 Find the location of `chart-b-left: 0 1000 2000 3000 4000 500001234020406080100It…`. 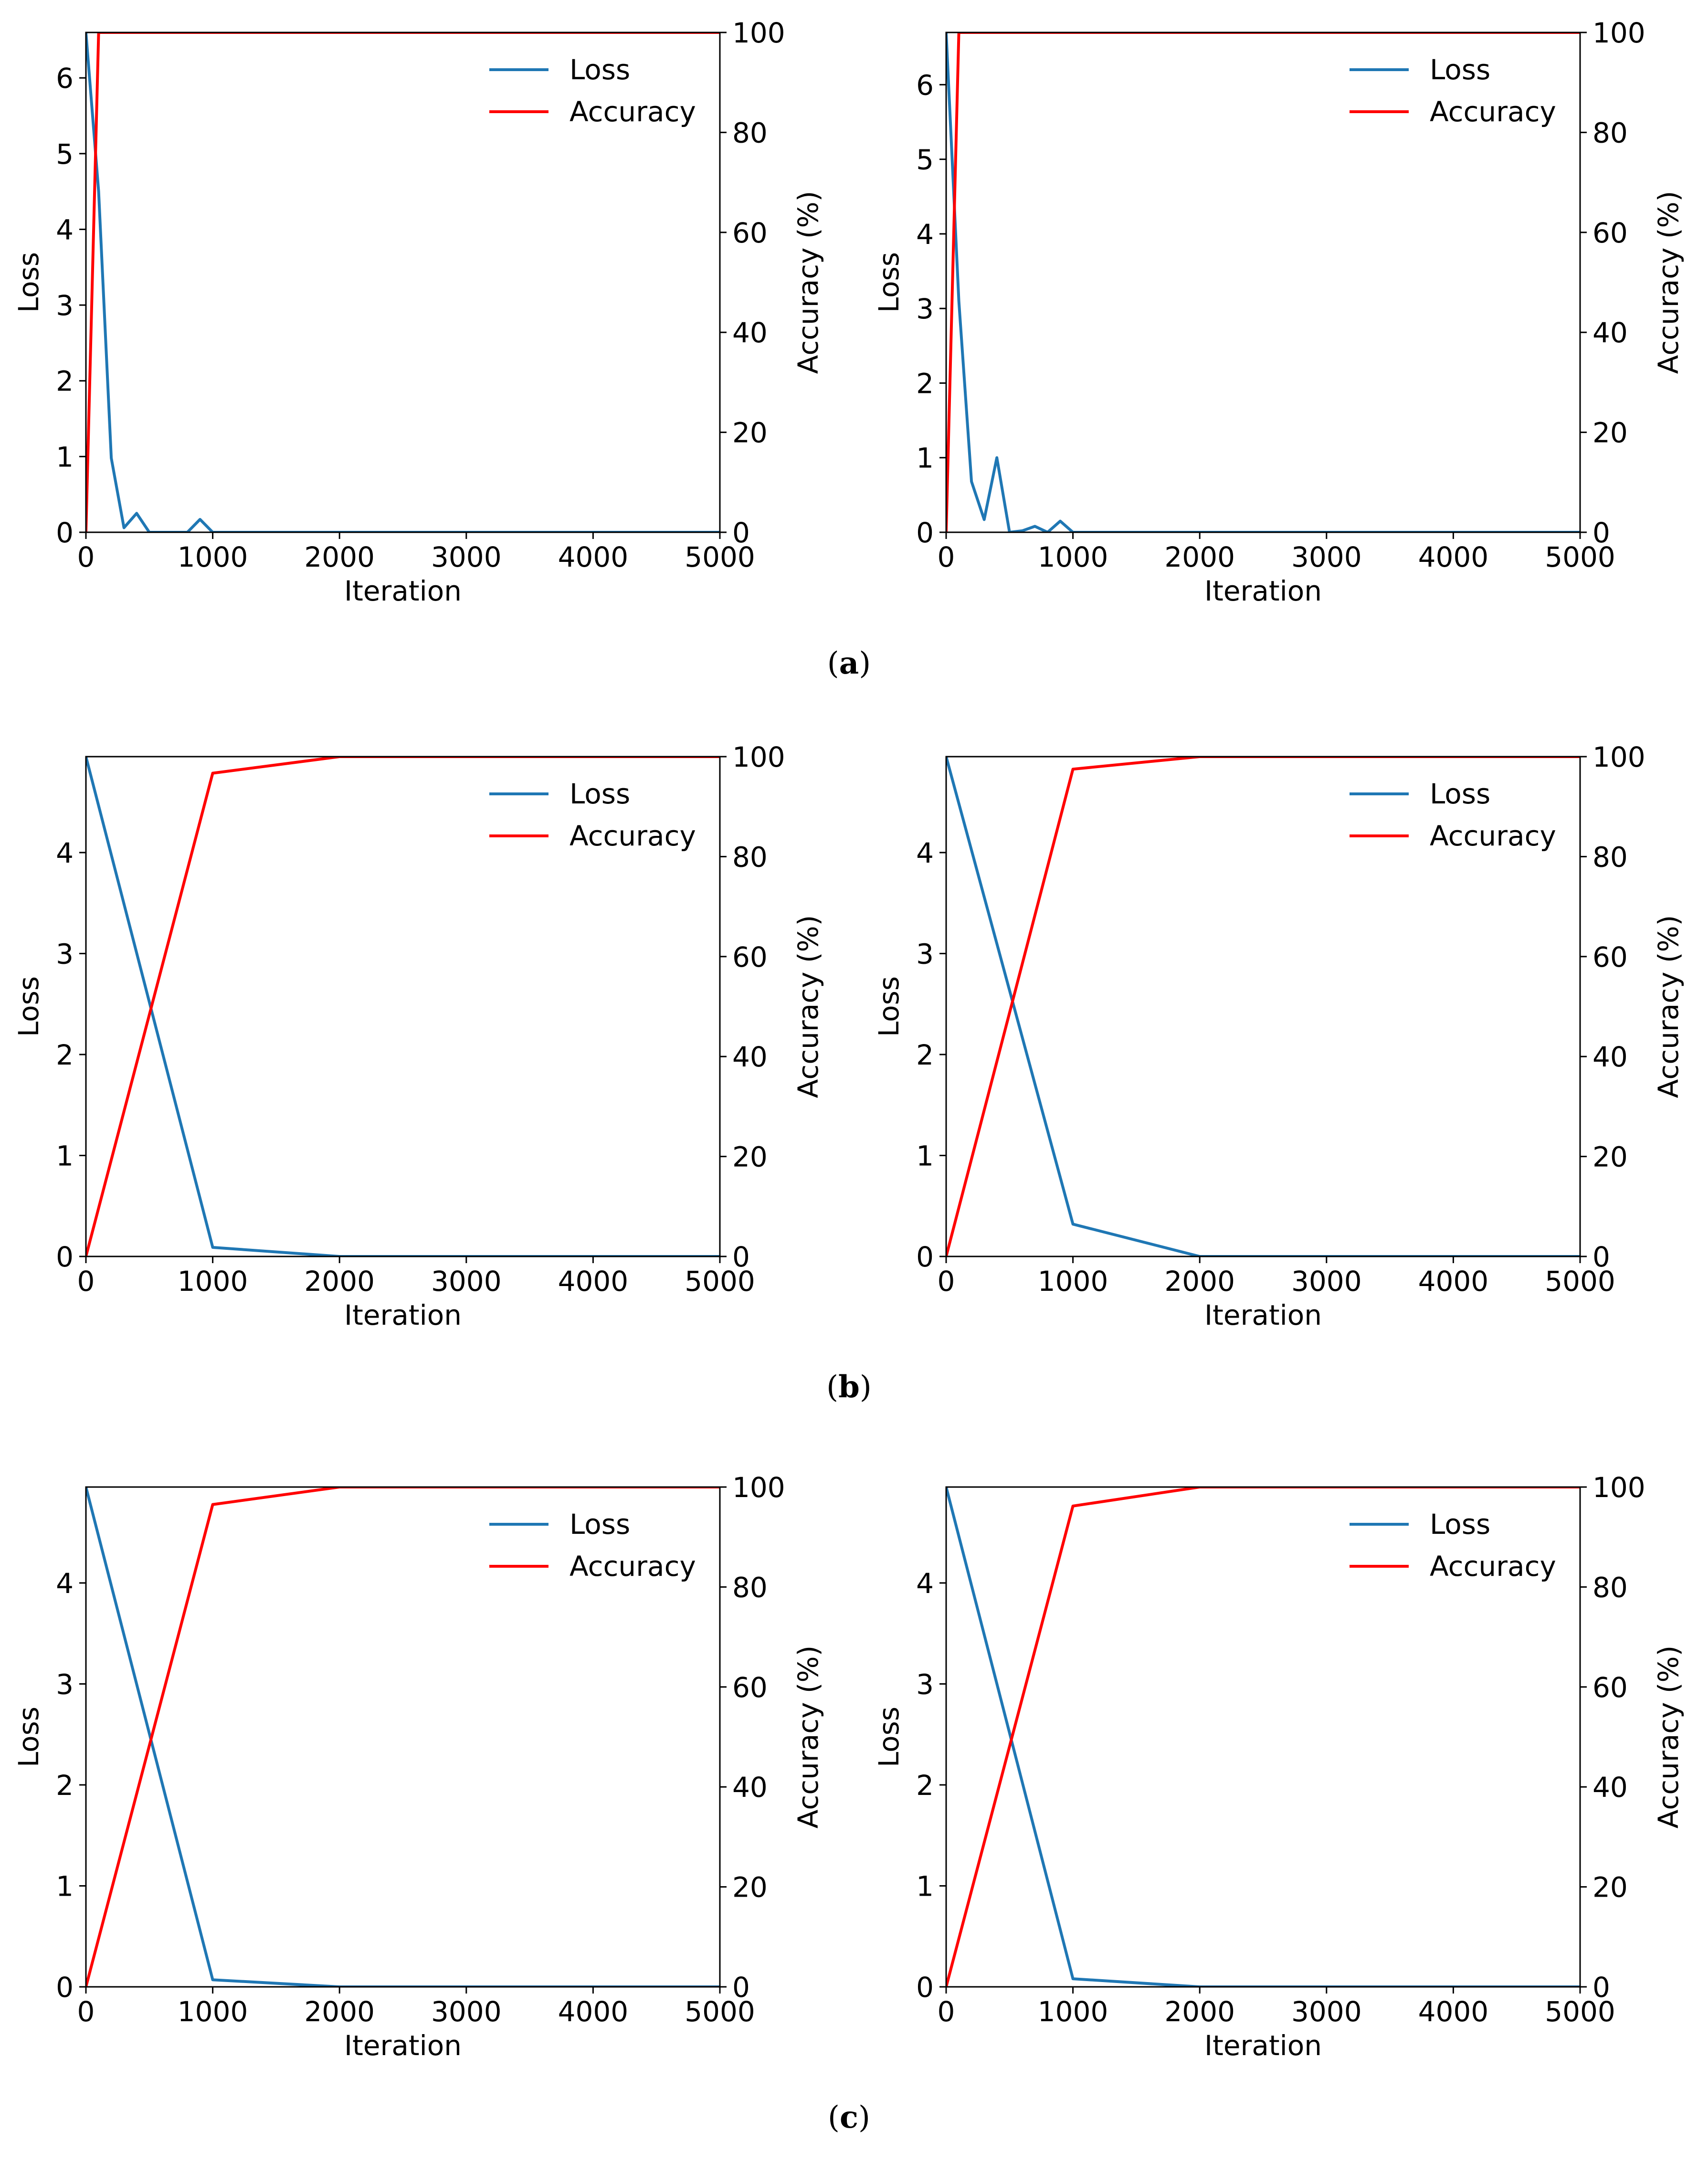

chart-b-left: 0 1000 2000 3000 4000 500001234020406080100It… is located at coordinates (418, 1036).